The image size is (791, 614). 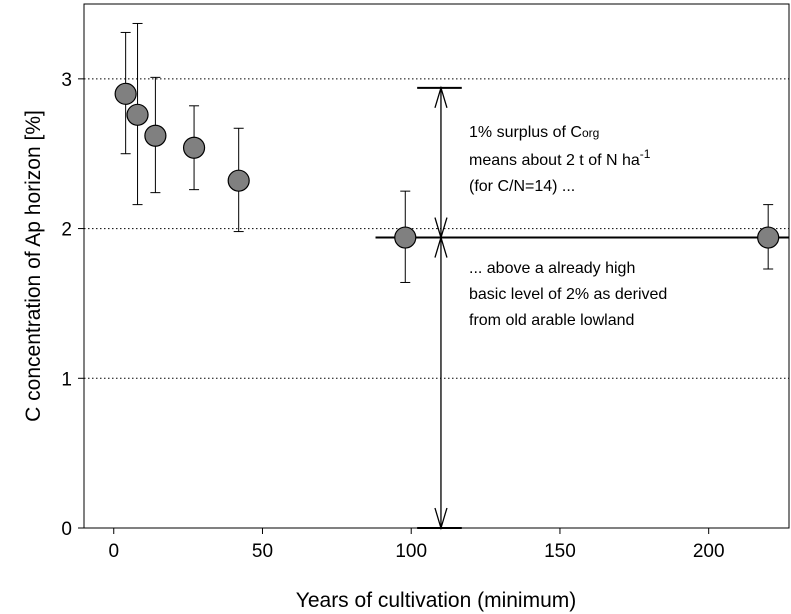 What do you see at coordinates (33, 266) in the screenshot?
I see `y-axis-title: C concentration of Ap horizon [%]` at bounding box center [33, 266].